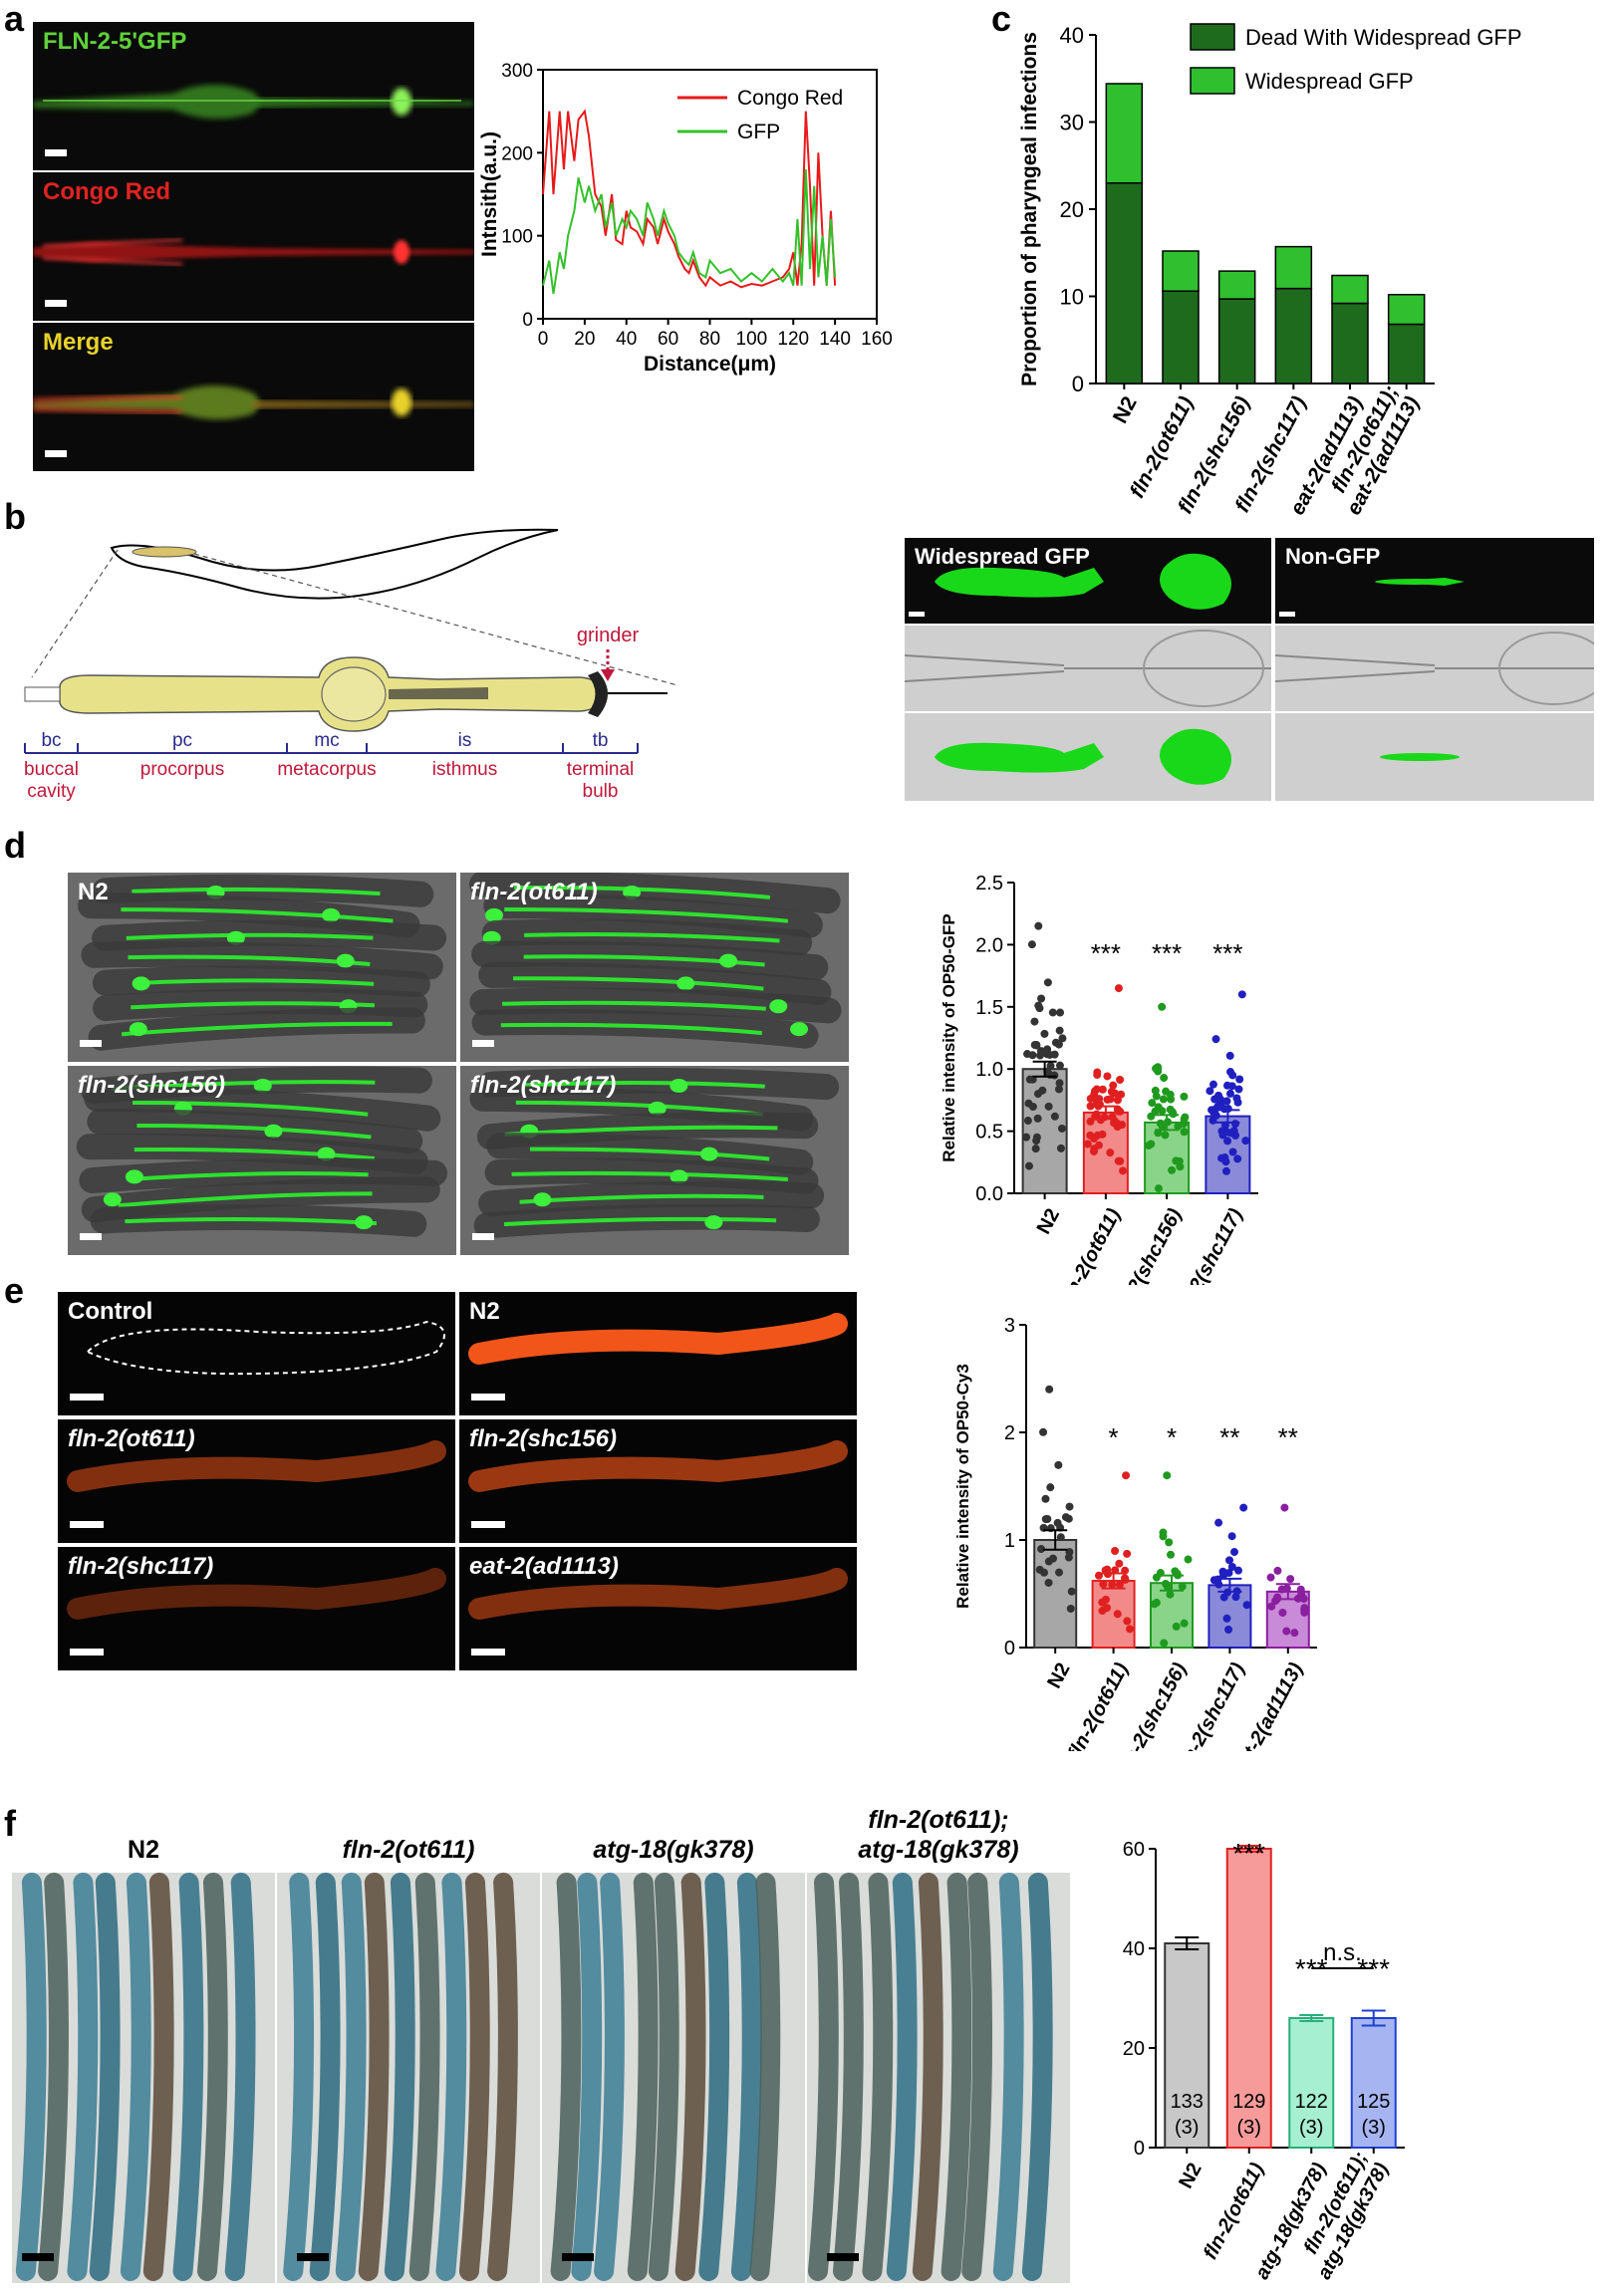 This screenshot has width=1610, height=2296. I want to click on significance-label: *, so click(1114, 1437).